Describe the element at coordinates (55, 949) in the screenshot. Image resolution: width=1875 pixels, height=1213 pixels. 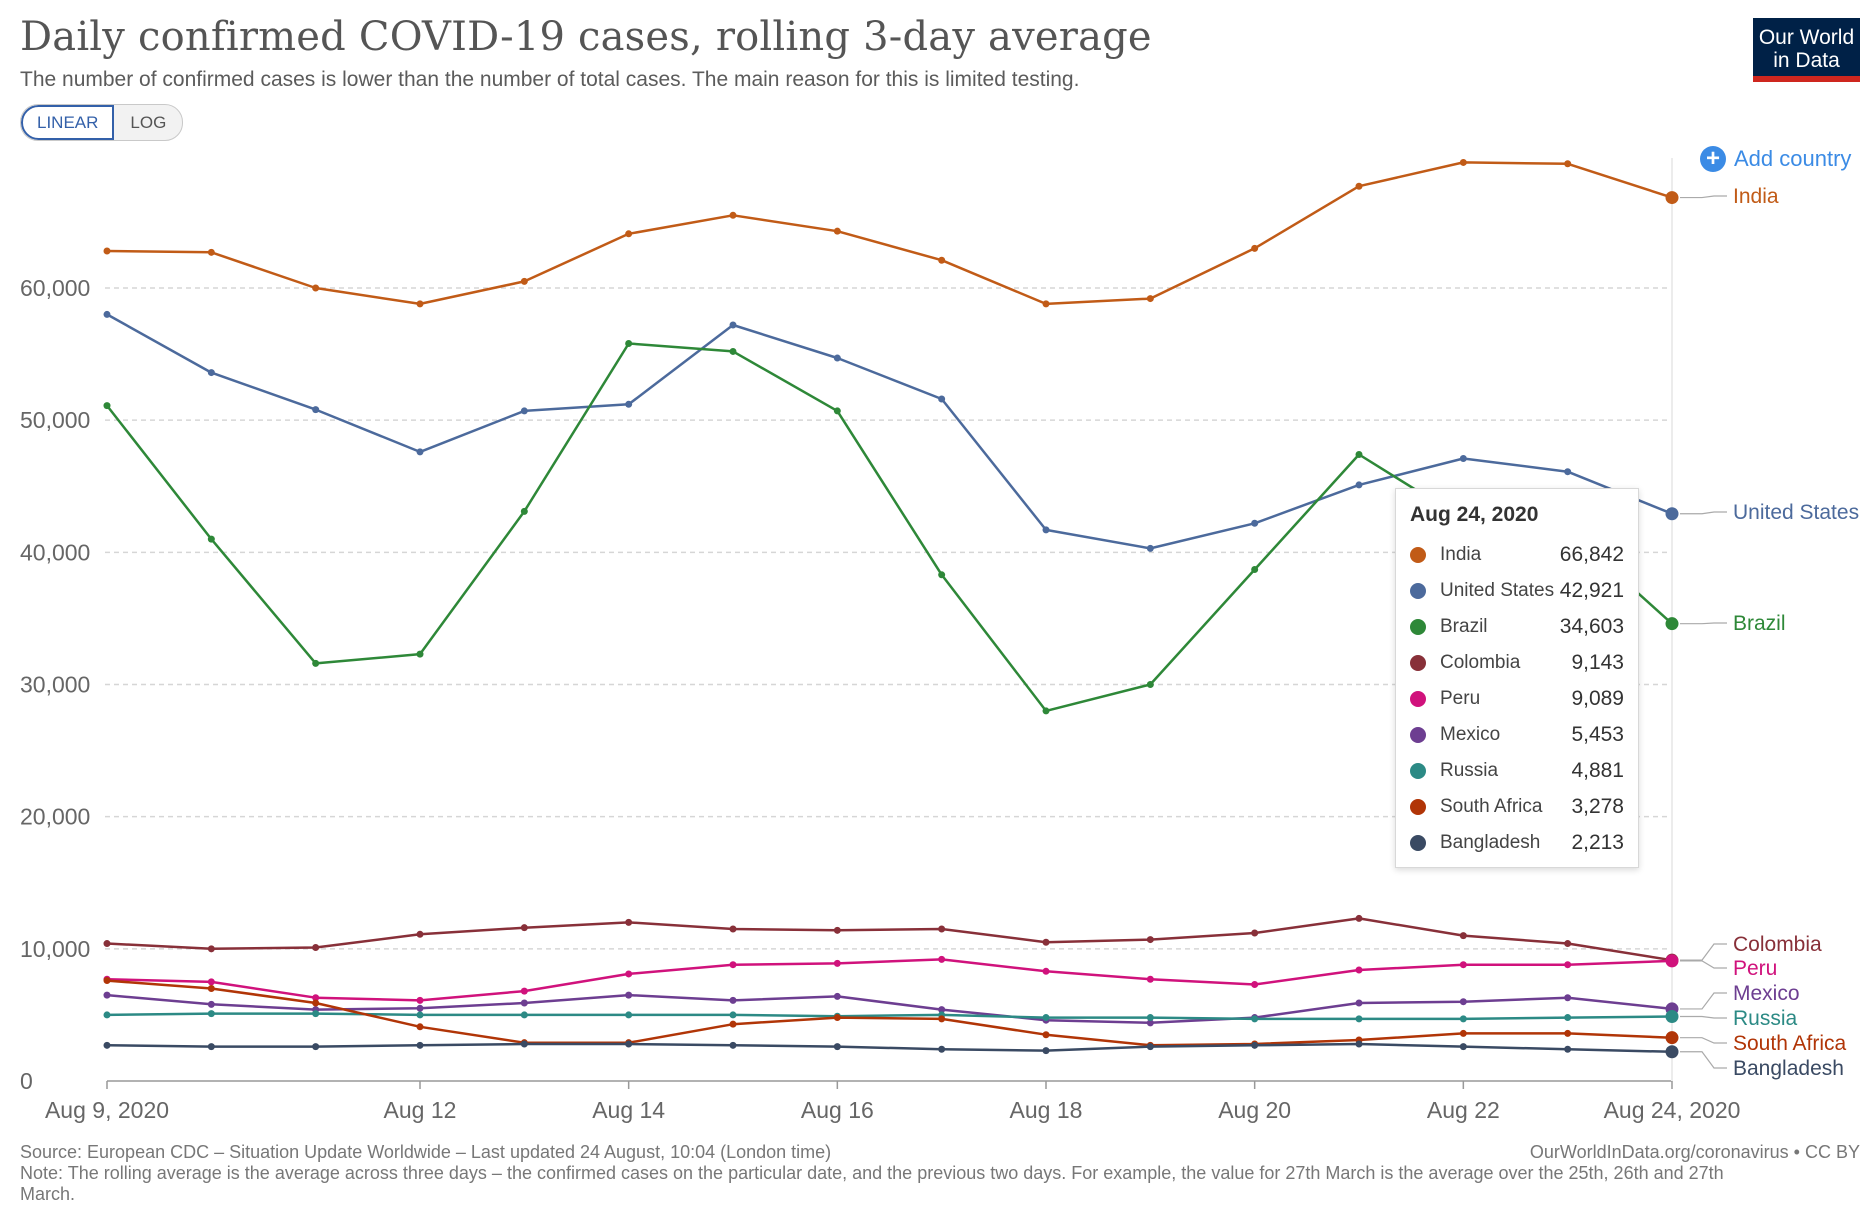
I see `y-tick-label: 10,000` at that location.